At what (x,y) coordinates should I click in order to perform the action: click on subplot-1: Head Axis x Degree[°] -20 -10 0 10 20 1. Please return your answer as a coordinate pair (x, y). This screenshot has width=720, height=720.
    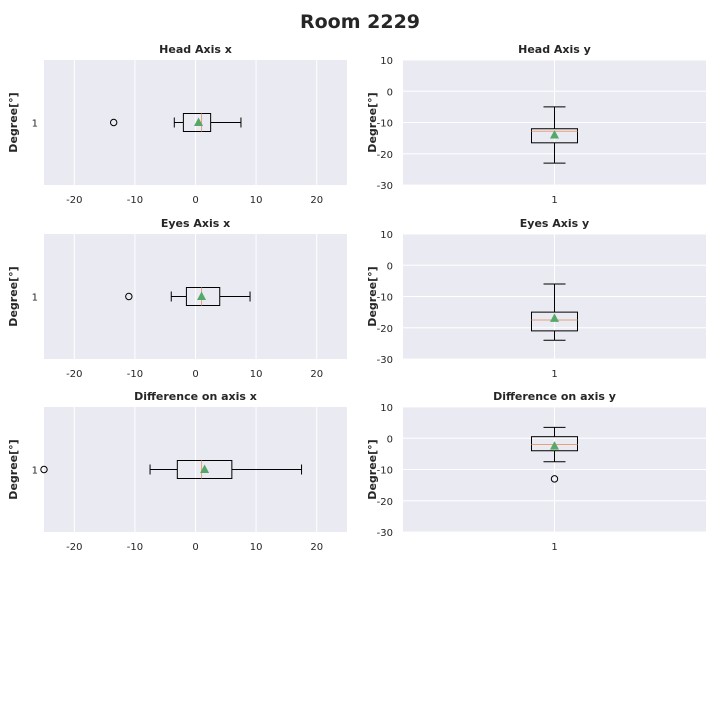
    Looking at the image, I should click on (177, 124).